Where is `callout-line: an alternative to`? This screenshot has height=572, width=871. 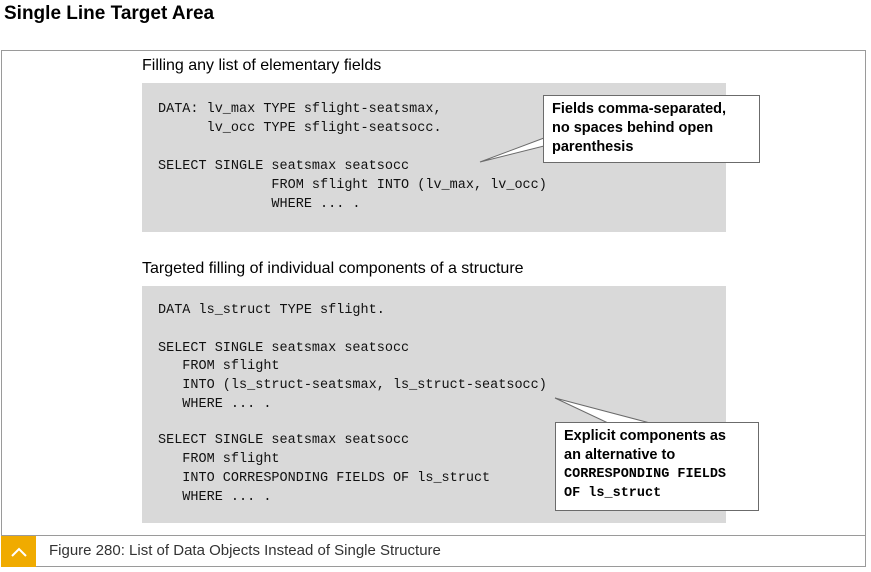 callout-line: an alternative to is located at coordinates (620, 455).